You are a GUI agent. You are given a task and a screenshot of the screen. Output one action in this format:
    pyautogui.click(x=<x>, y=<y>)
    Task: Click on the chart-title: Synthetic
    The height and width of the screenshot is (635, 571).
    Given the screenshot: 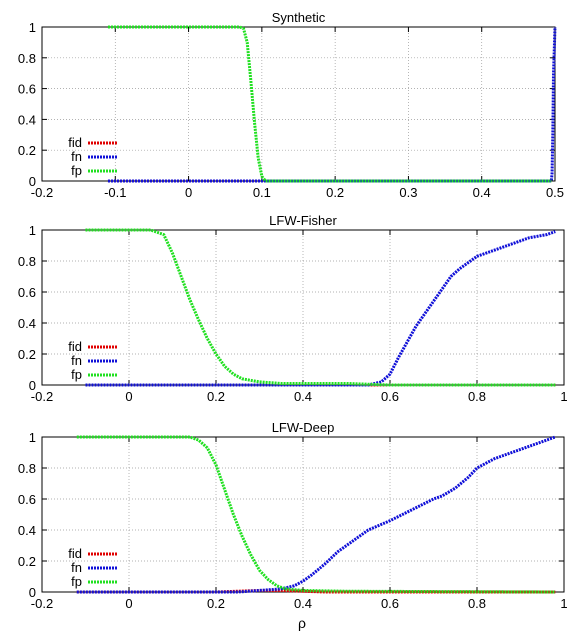 What is the action you would take?
    pyautogui.click(x=299, y=17)
    